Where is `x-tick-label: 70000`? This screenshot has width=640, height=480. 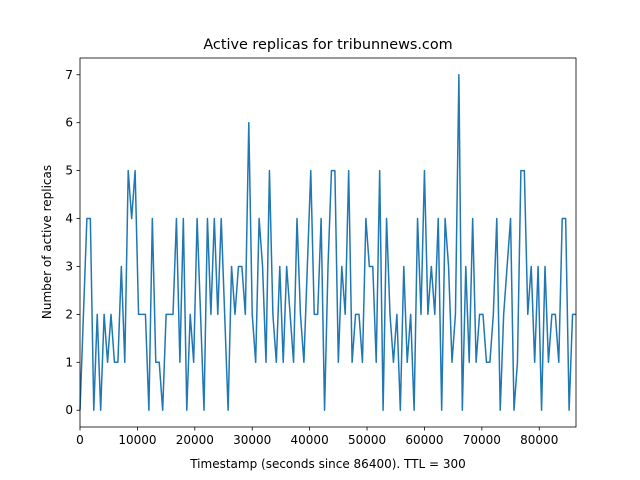
x-tick-label: 70000 is located at coordinates (482, 440).